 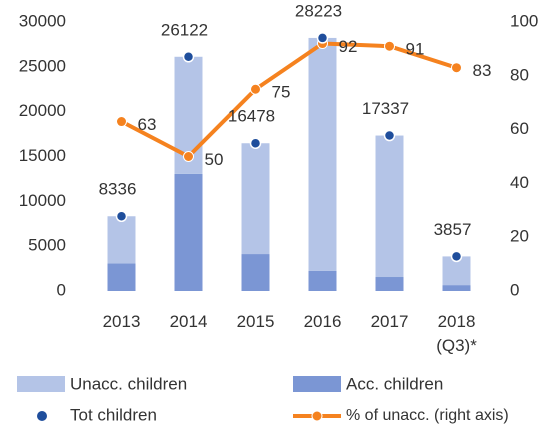 What do you see at coordinates (251, 116) in the screenshot?
I see `tot-label: 16478` at bounding box center [251, 116].